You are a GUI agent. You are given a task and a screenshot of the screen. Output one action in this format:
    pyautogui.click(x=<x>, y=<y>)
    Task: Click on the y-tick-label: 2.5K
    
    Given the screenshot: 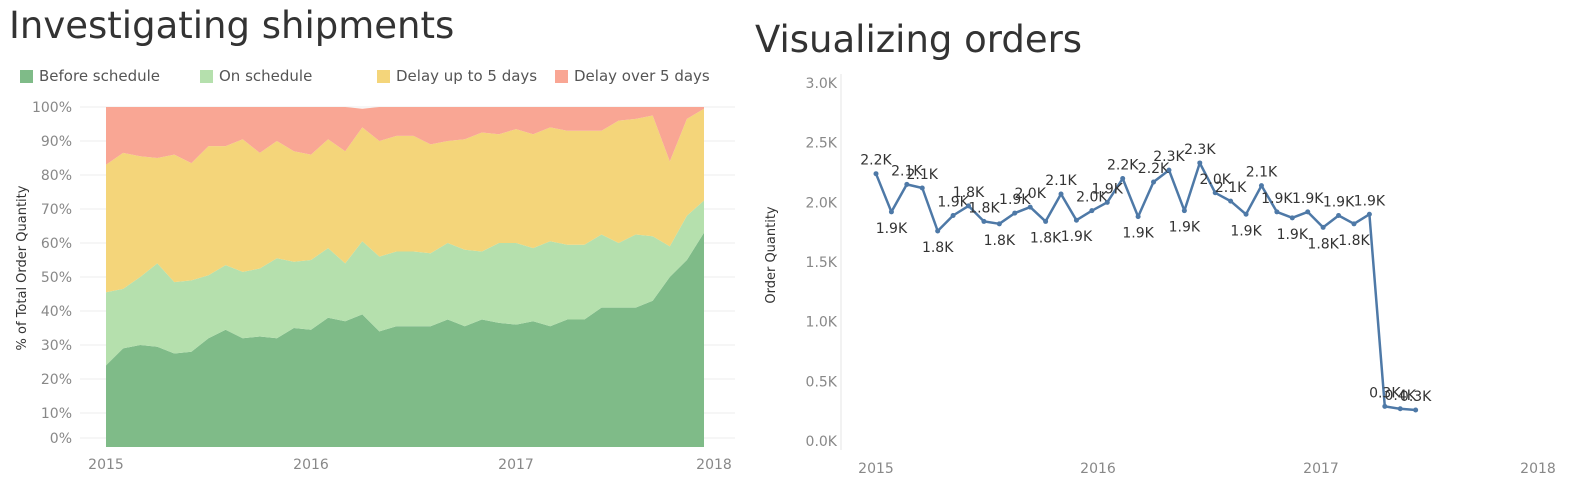 What is the action you would take?
    pyautogui.click(x=822, y=144)
    